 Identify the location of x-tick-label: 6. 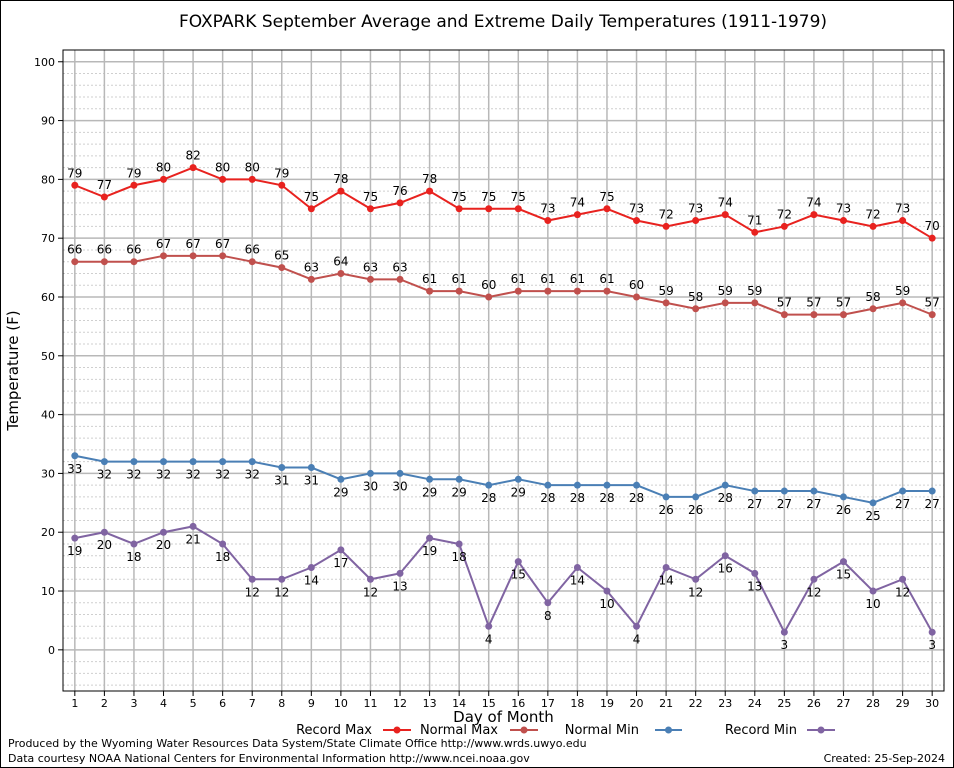
(222, 703).